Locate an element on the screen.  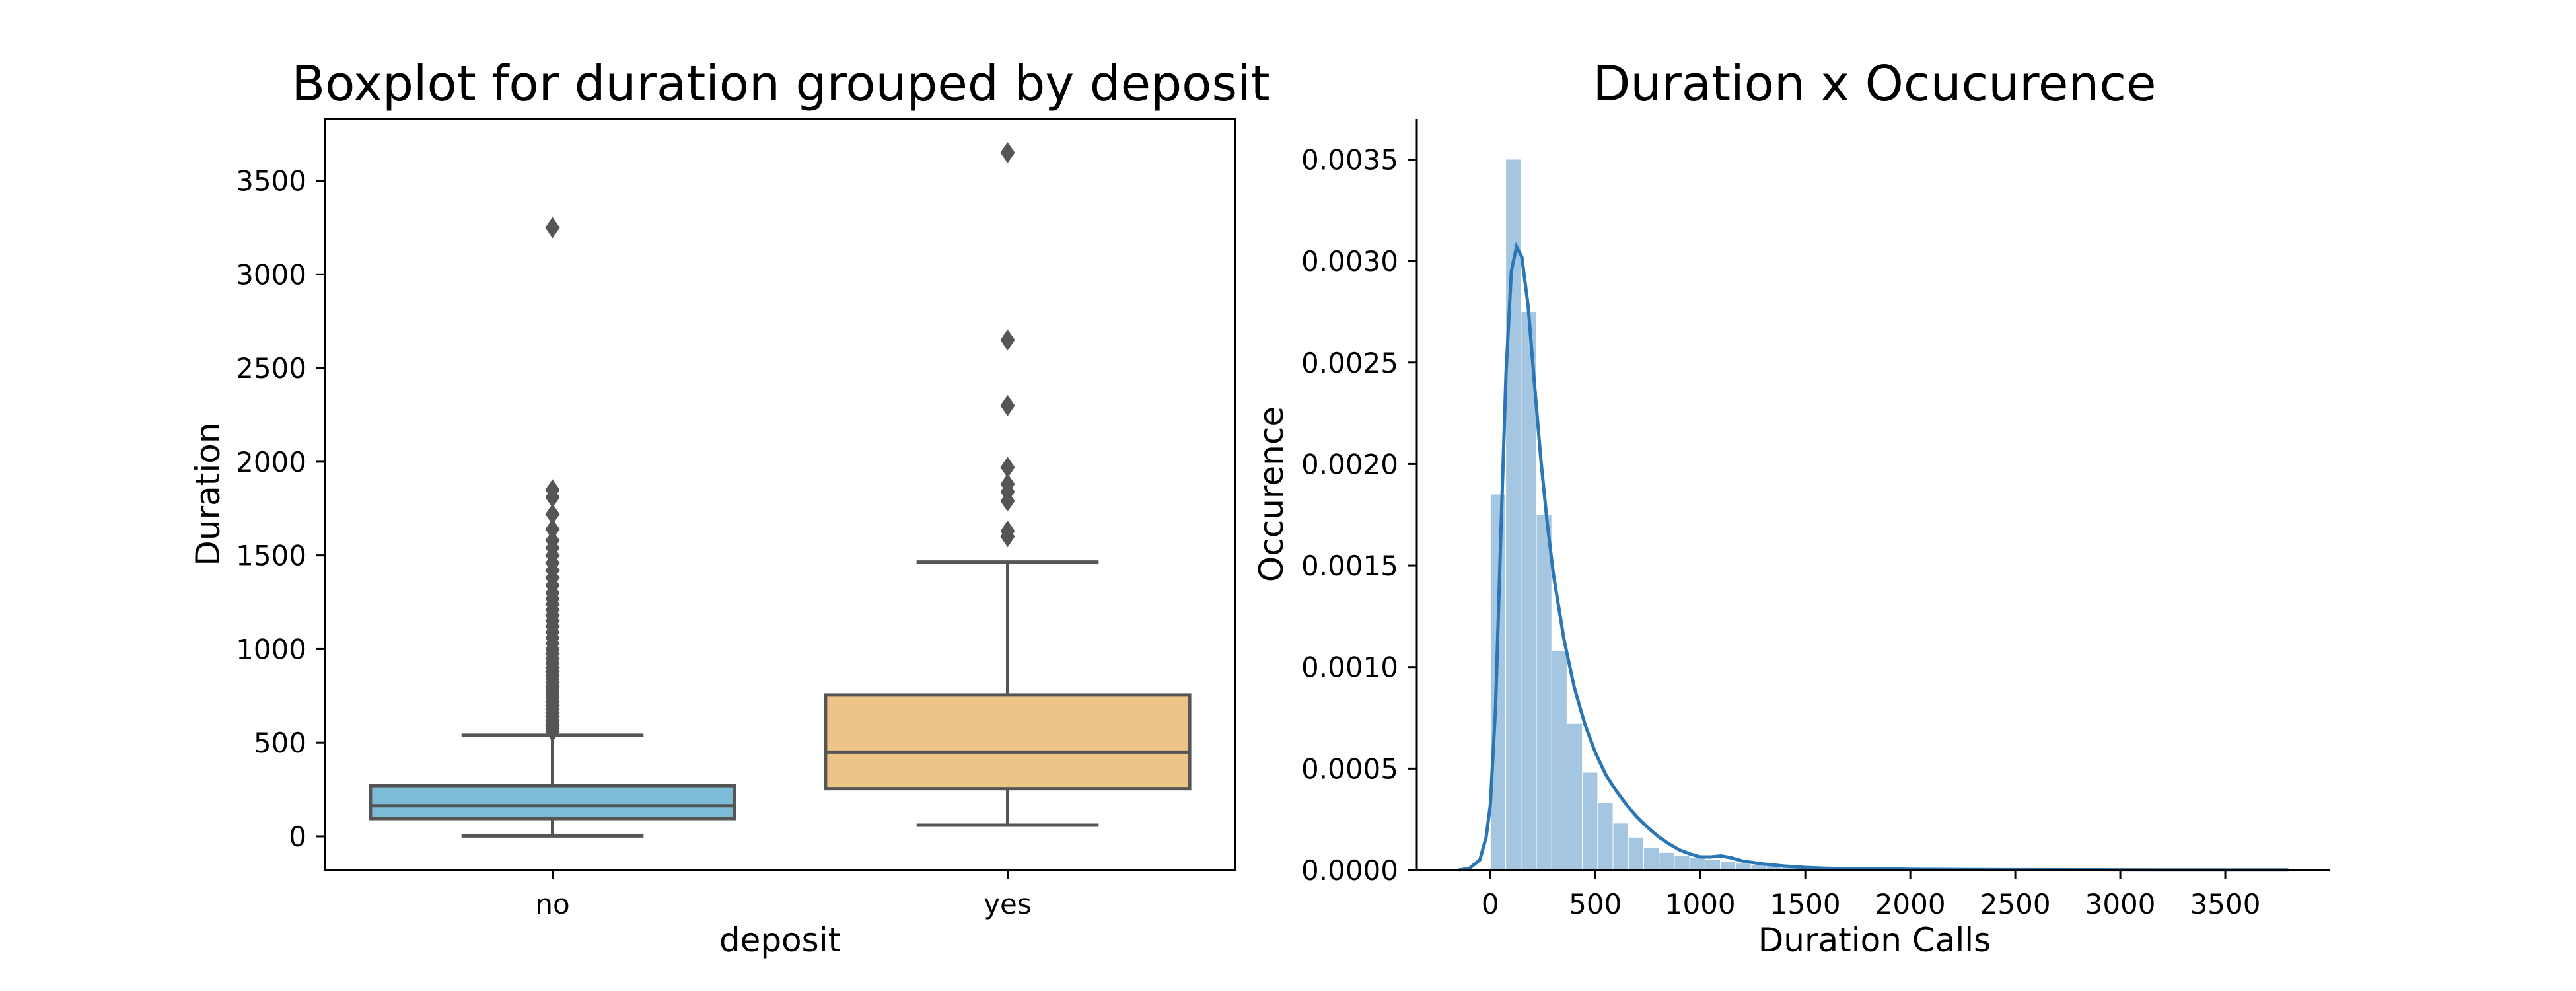
histogram-y-tick-label: 0.0020 is located at coordinates (1349, 464).